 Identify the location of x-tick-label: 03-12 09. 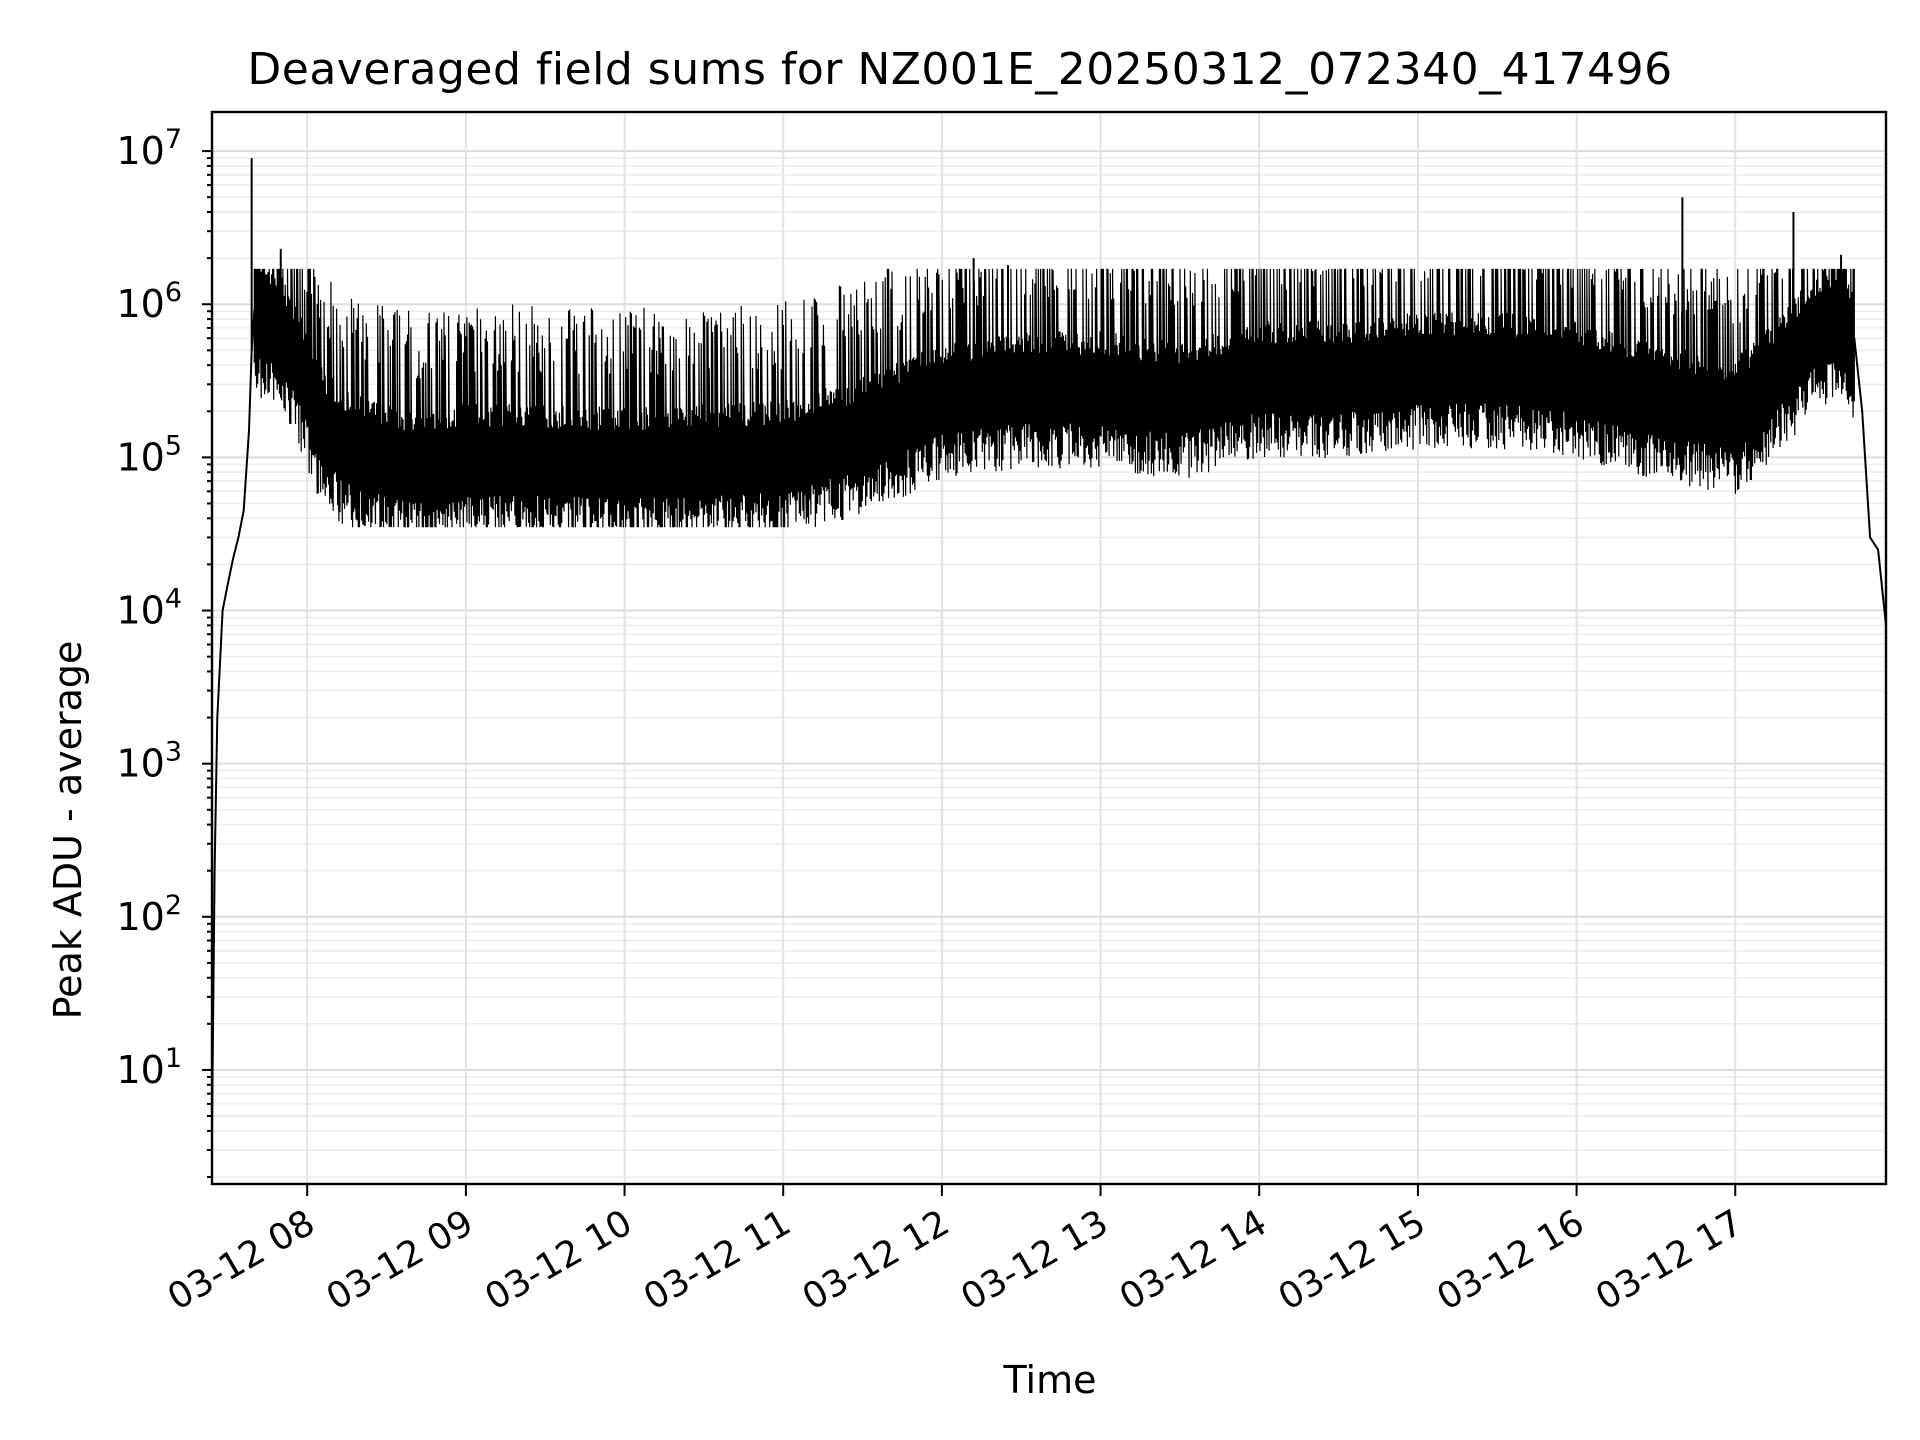
(400, 1260).